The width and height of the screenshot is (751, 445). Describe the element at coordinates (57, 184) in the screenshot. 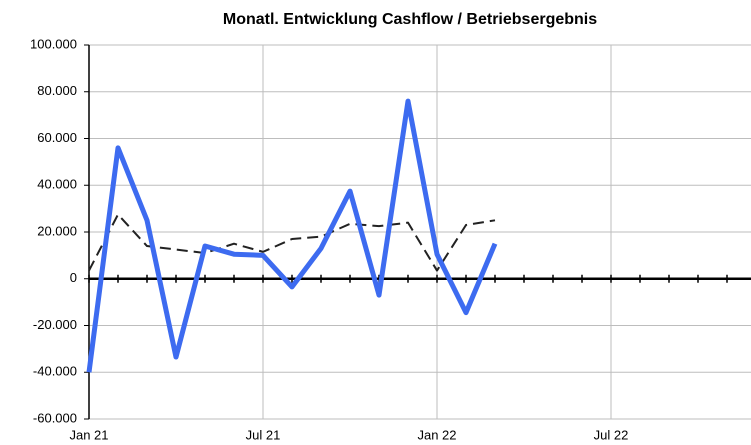

I see `y-tick-label: 40.000` at that location.